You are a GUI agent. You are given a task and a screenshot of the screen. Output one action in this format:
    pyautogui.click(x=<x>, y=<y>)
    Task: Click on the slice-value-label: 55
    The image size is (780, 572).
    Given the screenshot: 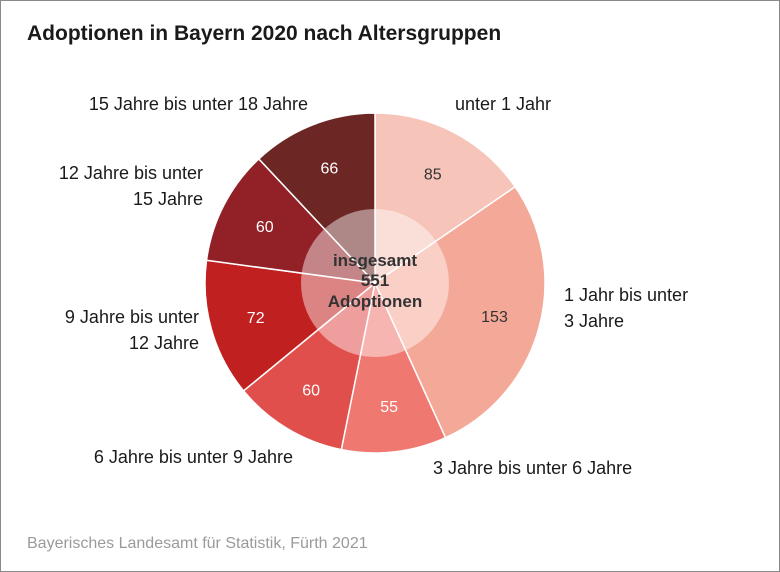 What is the action you would take?
    pyautogui.click(x=389, y=407)
    